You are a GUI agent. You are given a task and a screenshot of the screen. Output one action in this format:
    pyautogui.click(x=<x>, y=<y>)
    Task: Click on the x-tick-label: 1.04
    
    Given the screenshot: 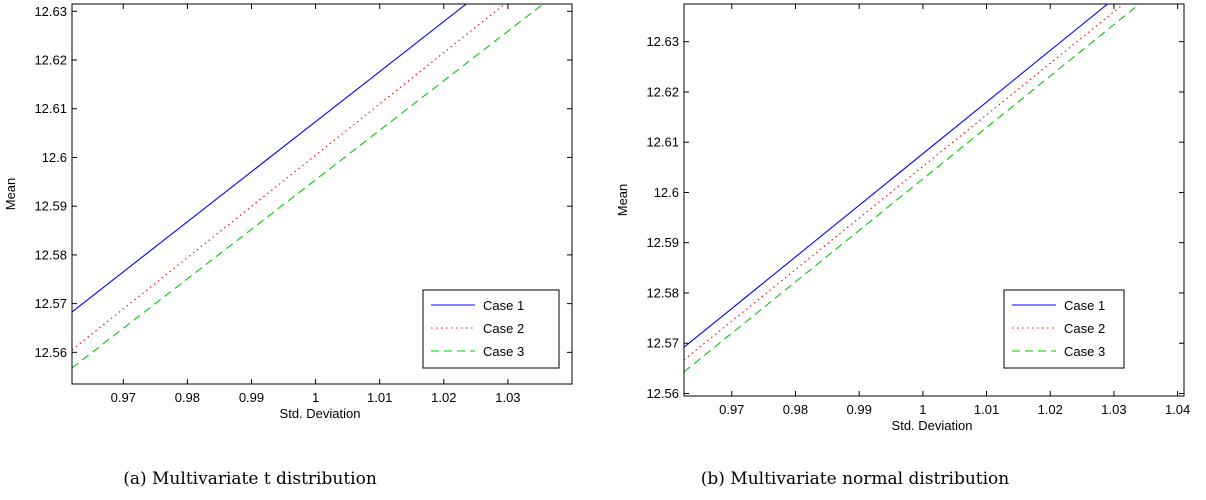 What is the action you would take?
    pyautogui.click(x=1177, y=409)
    